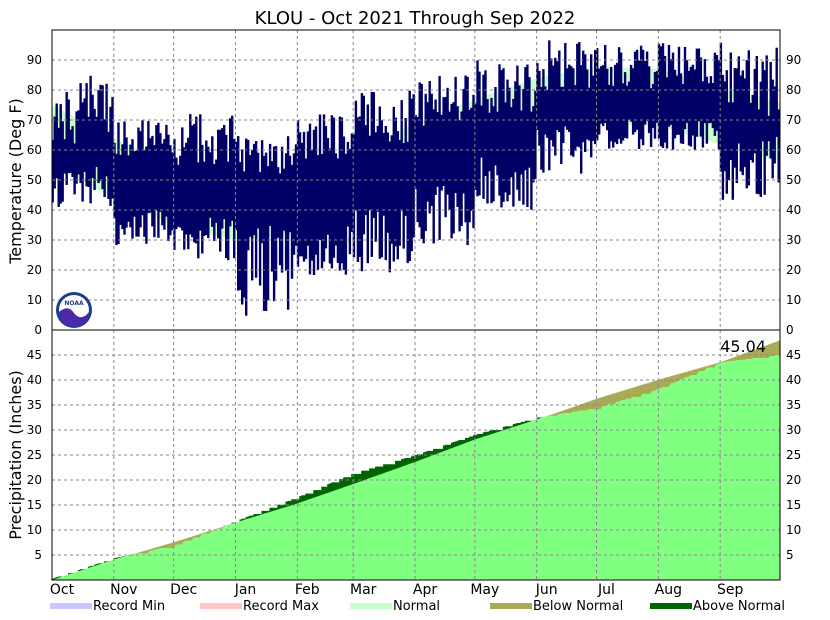  Describe the element at coordinates (793, 90) in the screenshot. I see `temperature-tick-right: 80` at that location.